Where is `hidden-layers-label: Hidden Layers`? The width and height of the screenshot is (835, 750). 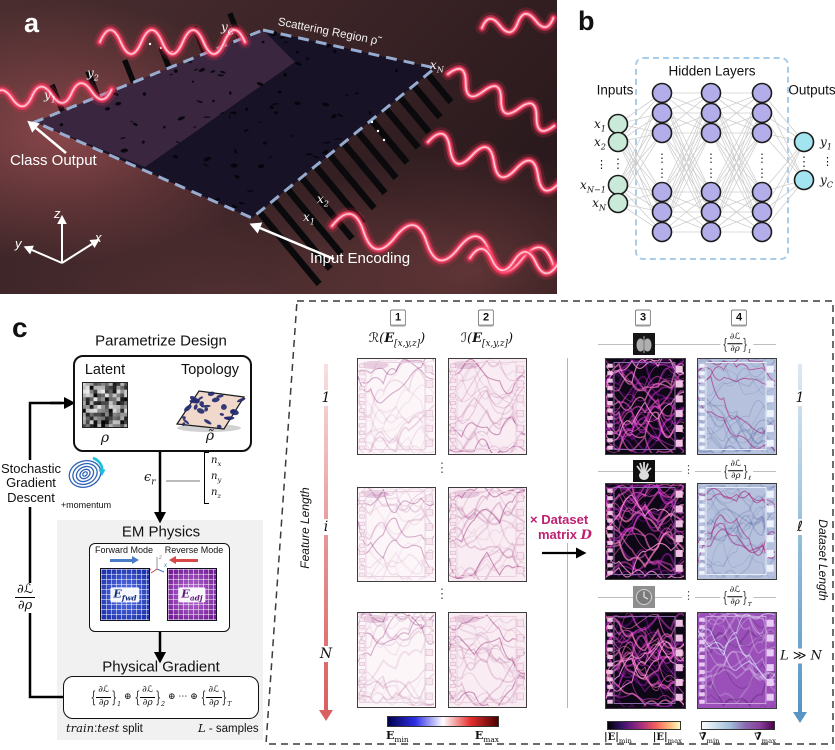
hidden-layers-label: Hidden Layers is located at coordinates (712, 71).